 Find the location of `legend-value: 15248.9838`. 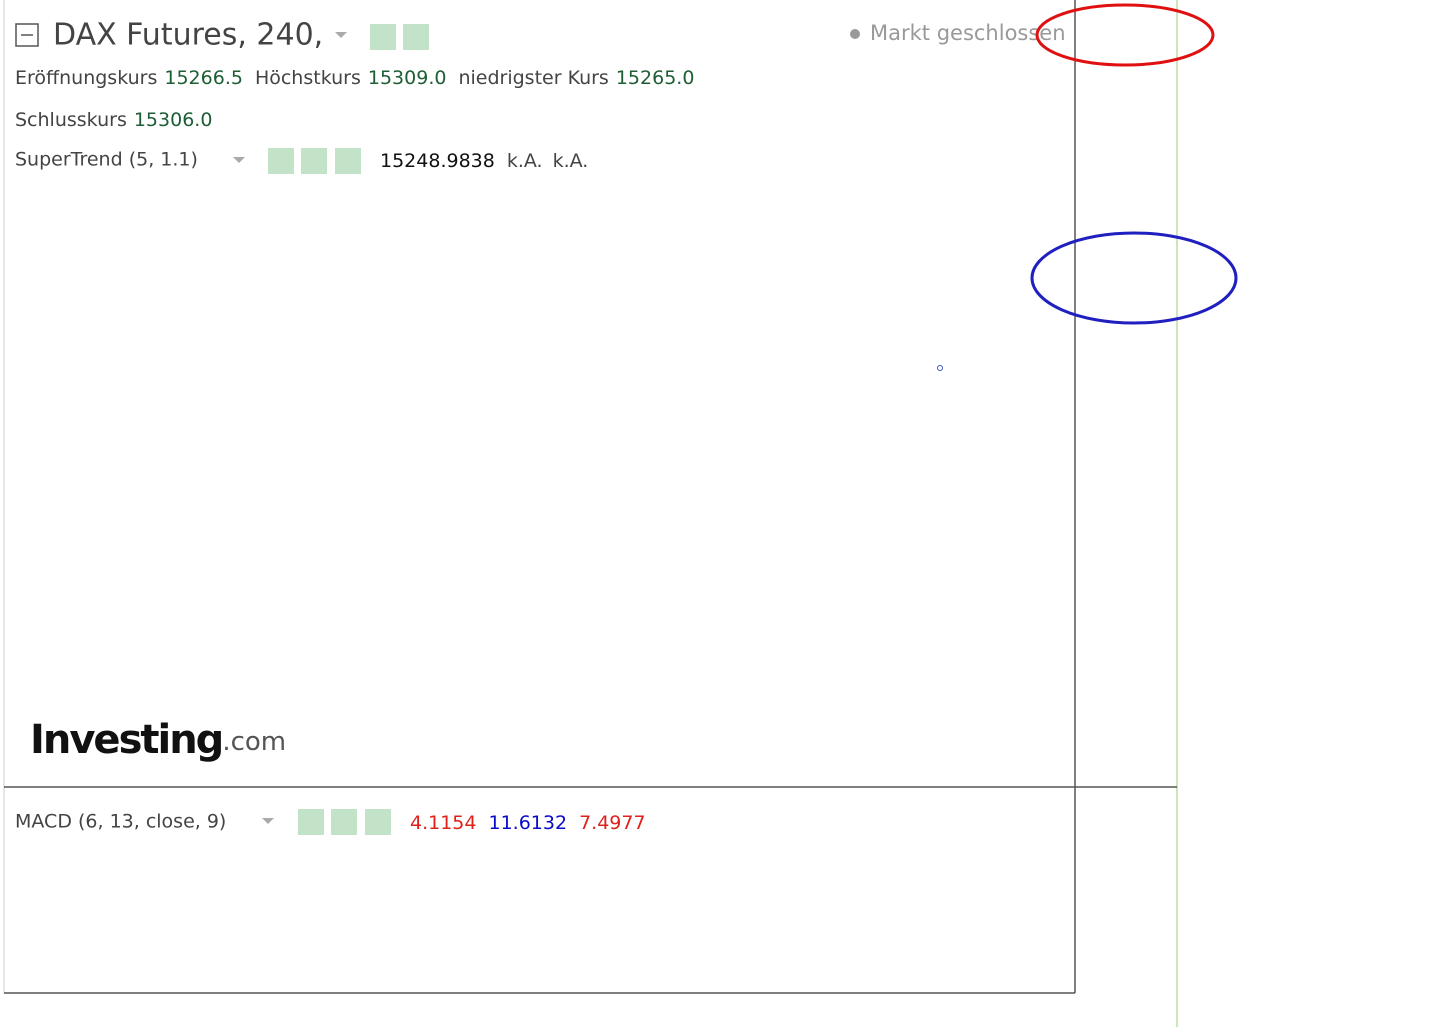

legend-value: 15248.9838 is located at coordinates (437, 161).